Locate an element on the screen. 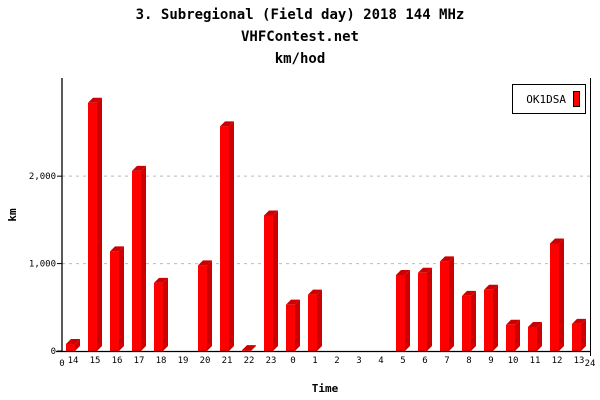 The image size is (600, 400). x-tick-label: 20 is located at coordinates (205, 361).